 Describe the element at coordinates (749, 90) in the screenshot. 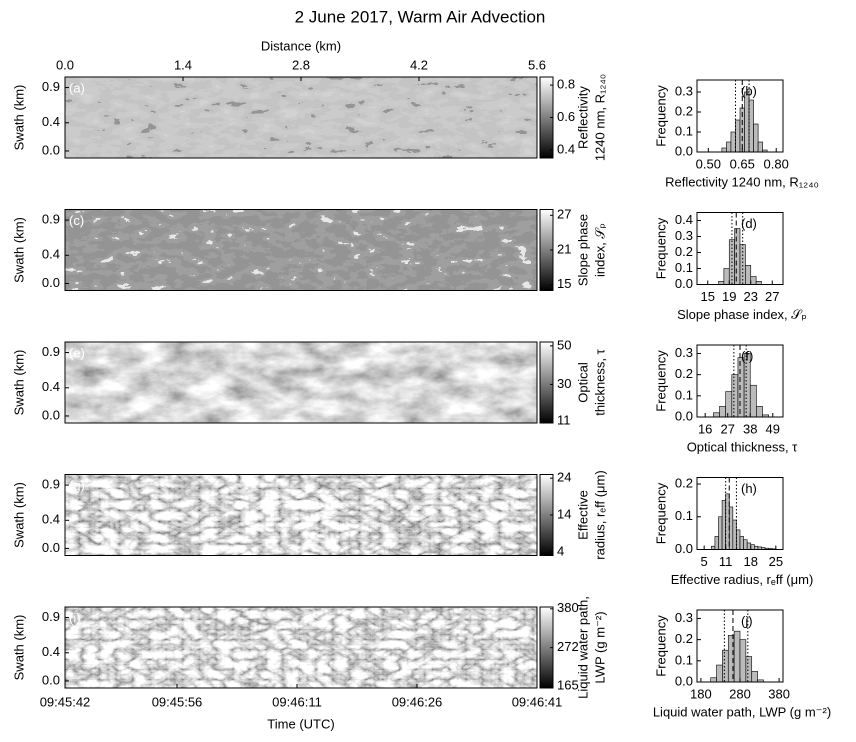

I see `panel-label: (b)` at that location.